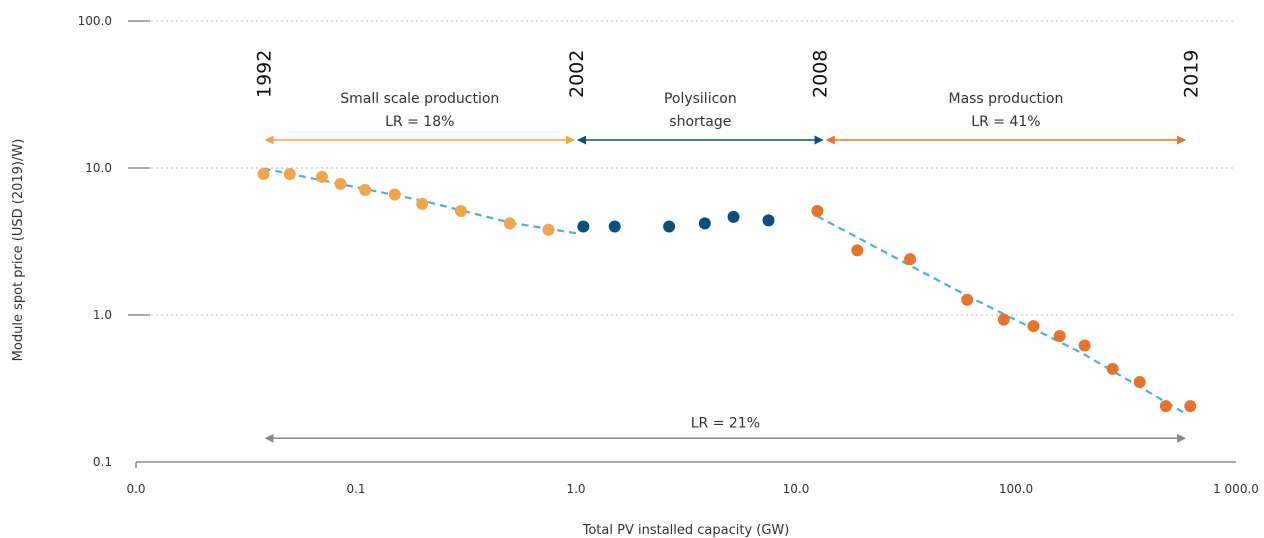 The image size is (1264, 538). I want to click on year-marker-label: 2008, so click(821, 74).